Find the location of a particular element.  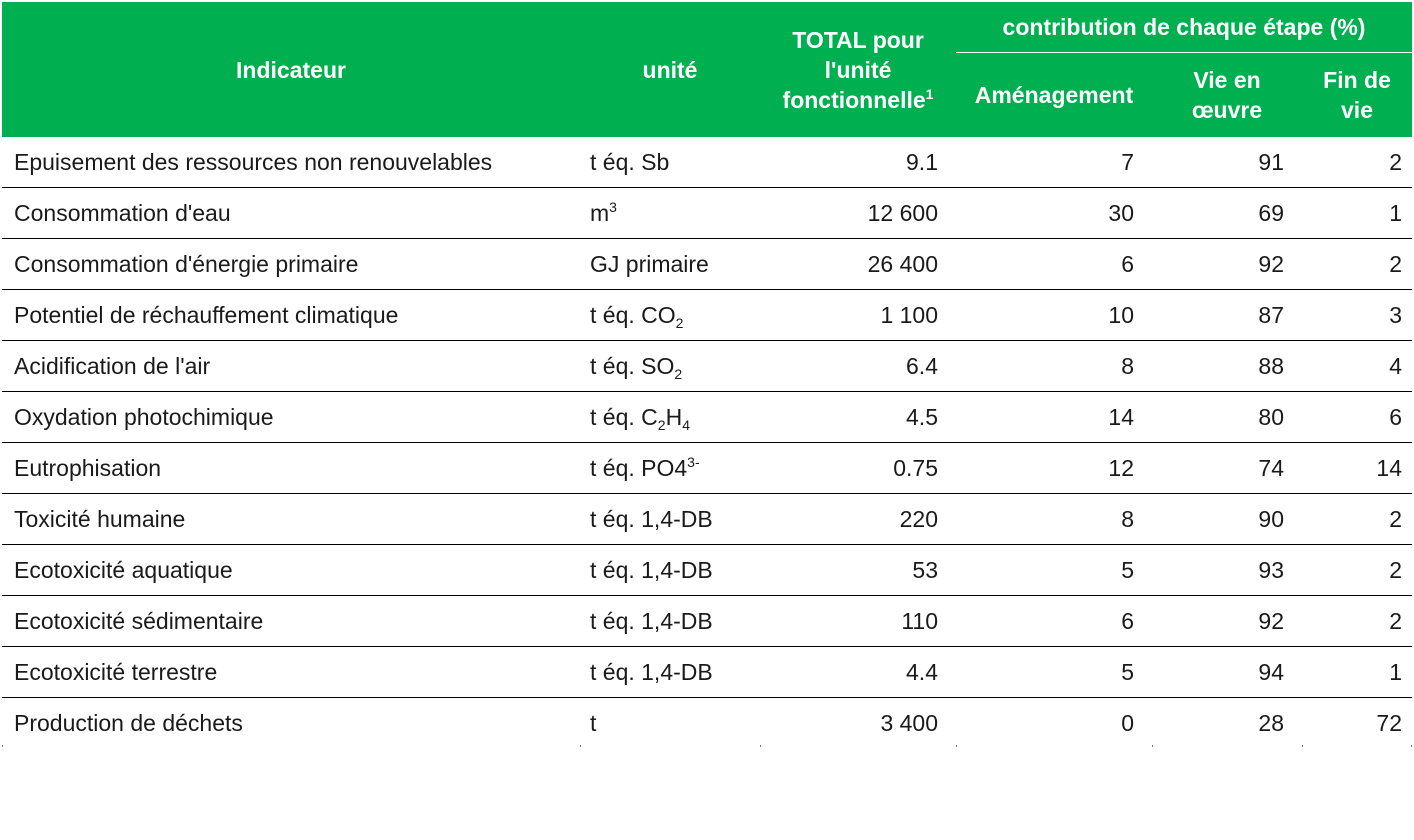

vie-en-oeuvre-cell: 91 is located at coordinates (1227, 162).